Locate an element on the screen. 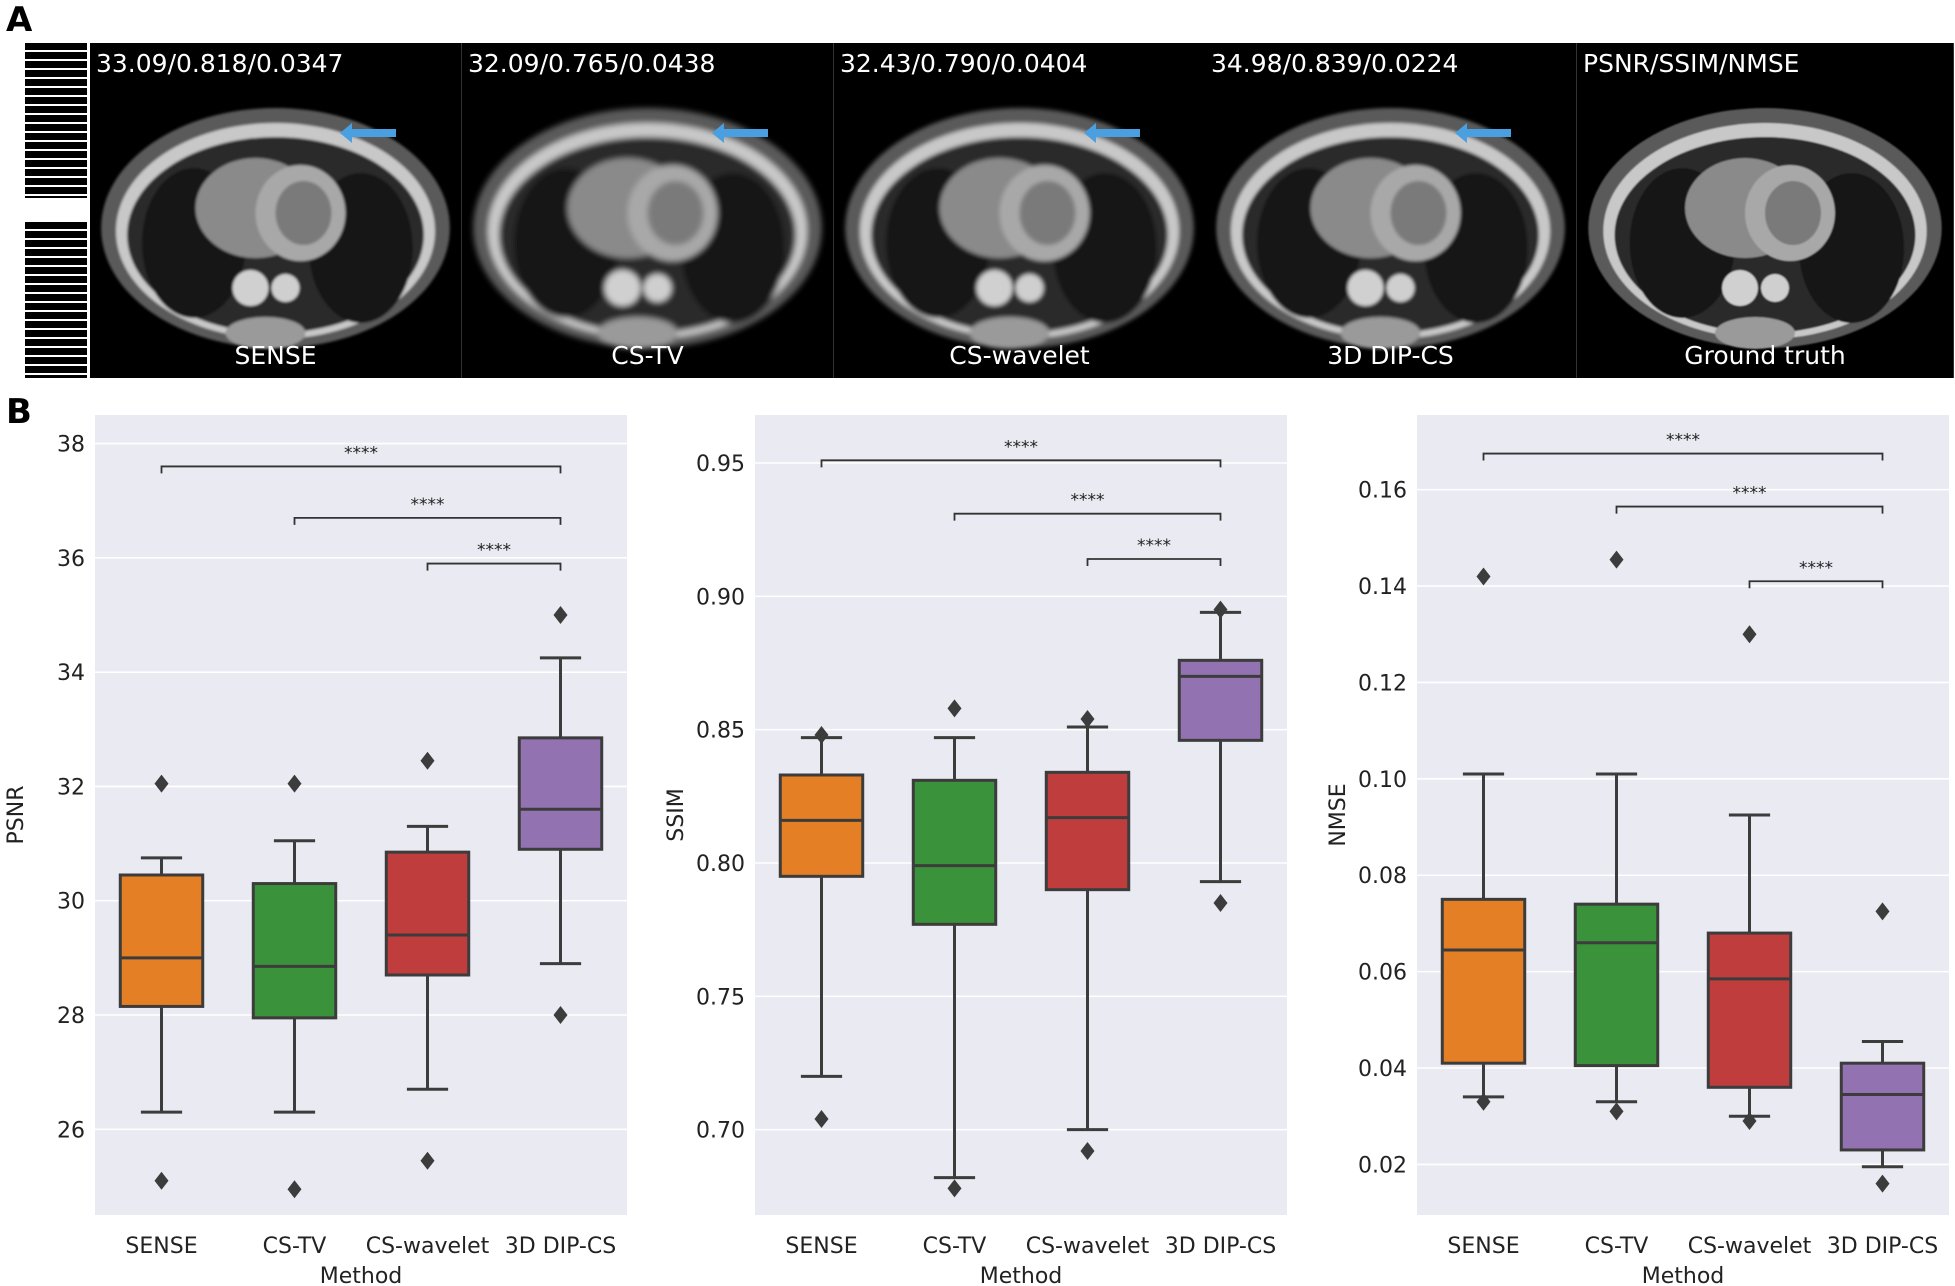 The width and height of the screenshot is (1955, 1286). y-tick-label: 26 is located at coordinates (71, 1130).